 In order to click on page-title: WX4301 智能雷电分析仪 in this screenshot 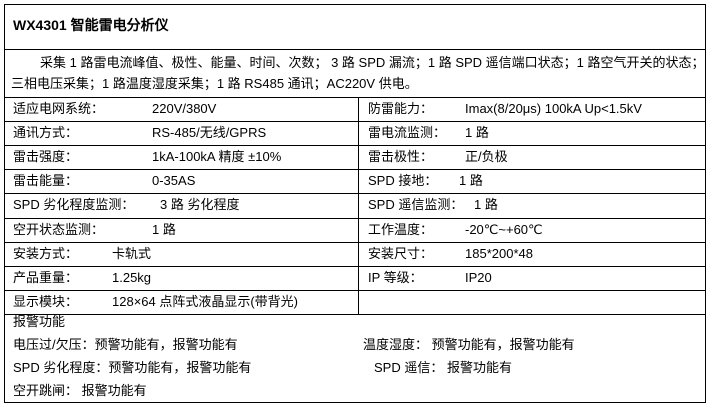, I will do `click(91, 25)`.